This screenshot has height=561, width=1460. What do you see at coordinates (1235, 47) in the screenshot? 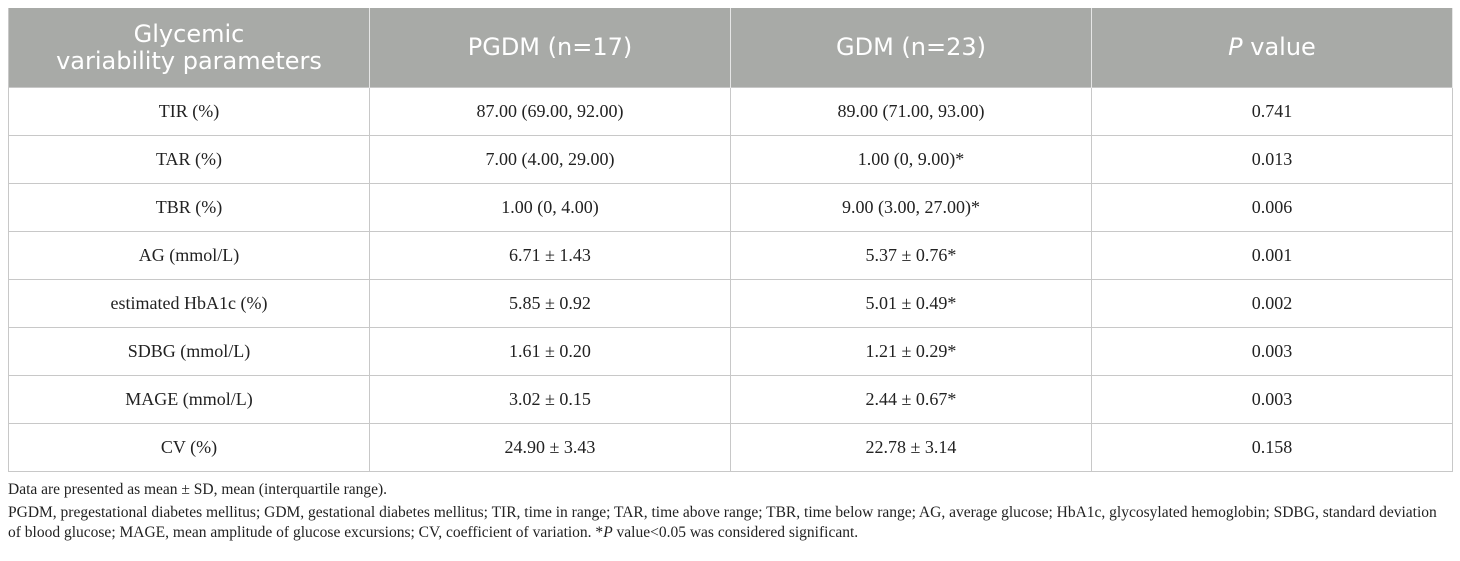
I see `header-p-italic: P` at bounding box center [1235, 47].